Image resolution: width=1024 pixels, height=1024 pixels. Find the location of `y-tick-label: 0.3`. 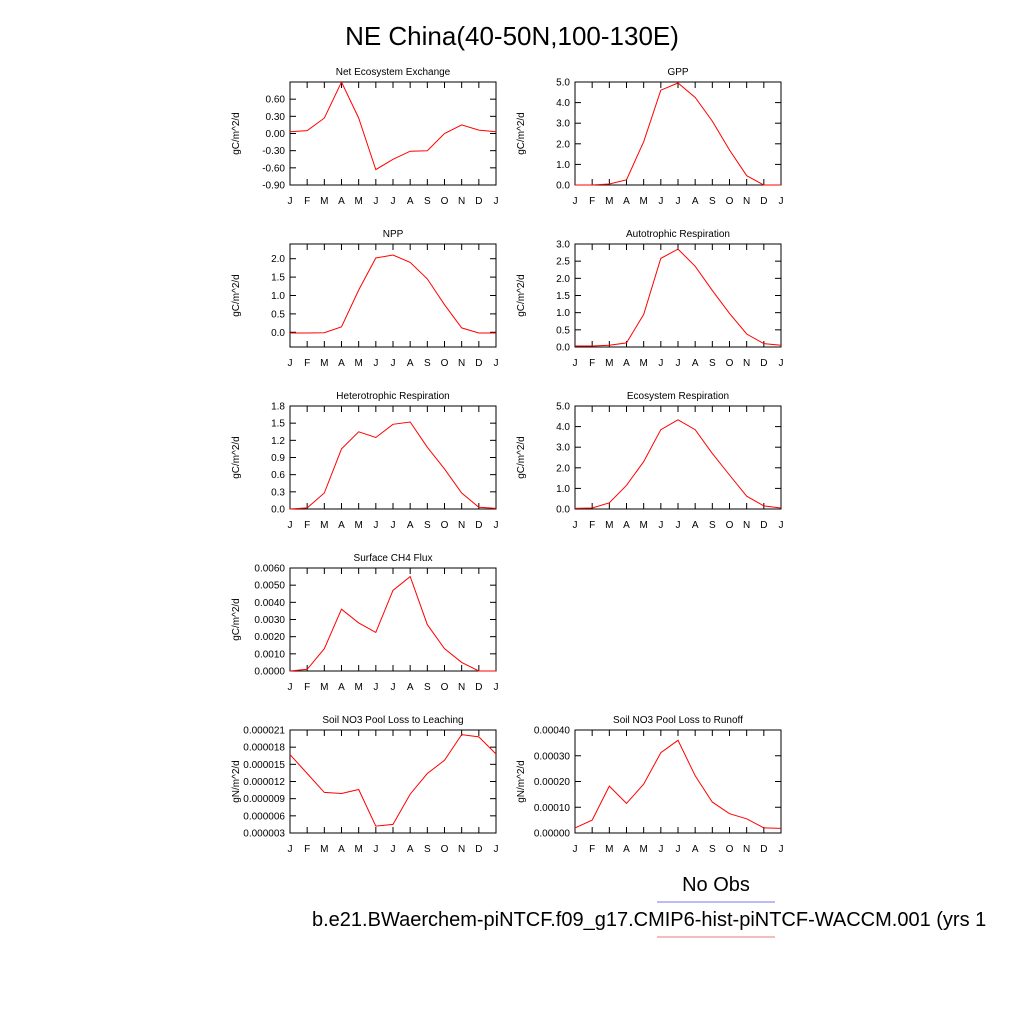

y-tick-label: 0.3 is located at coordinates (278, 492).